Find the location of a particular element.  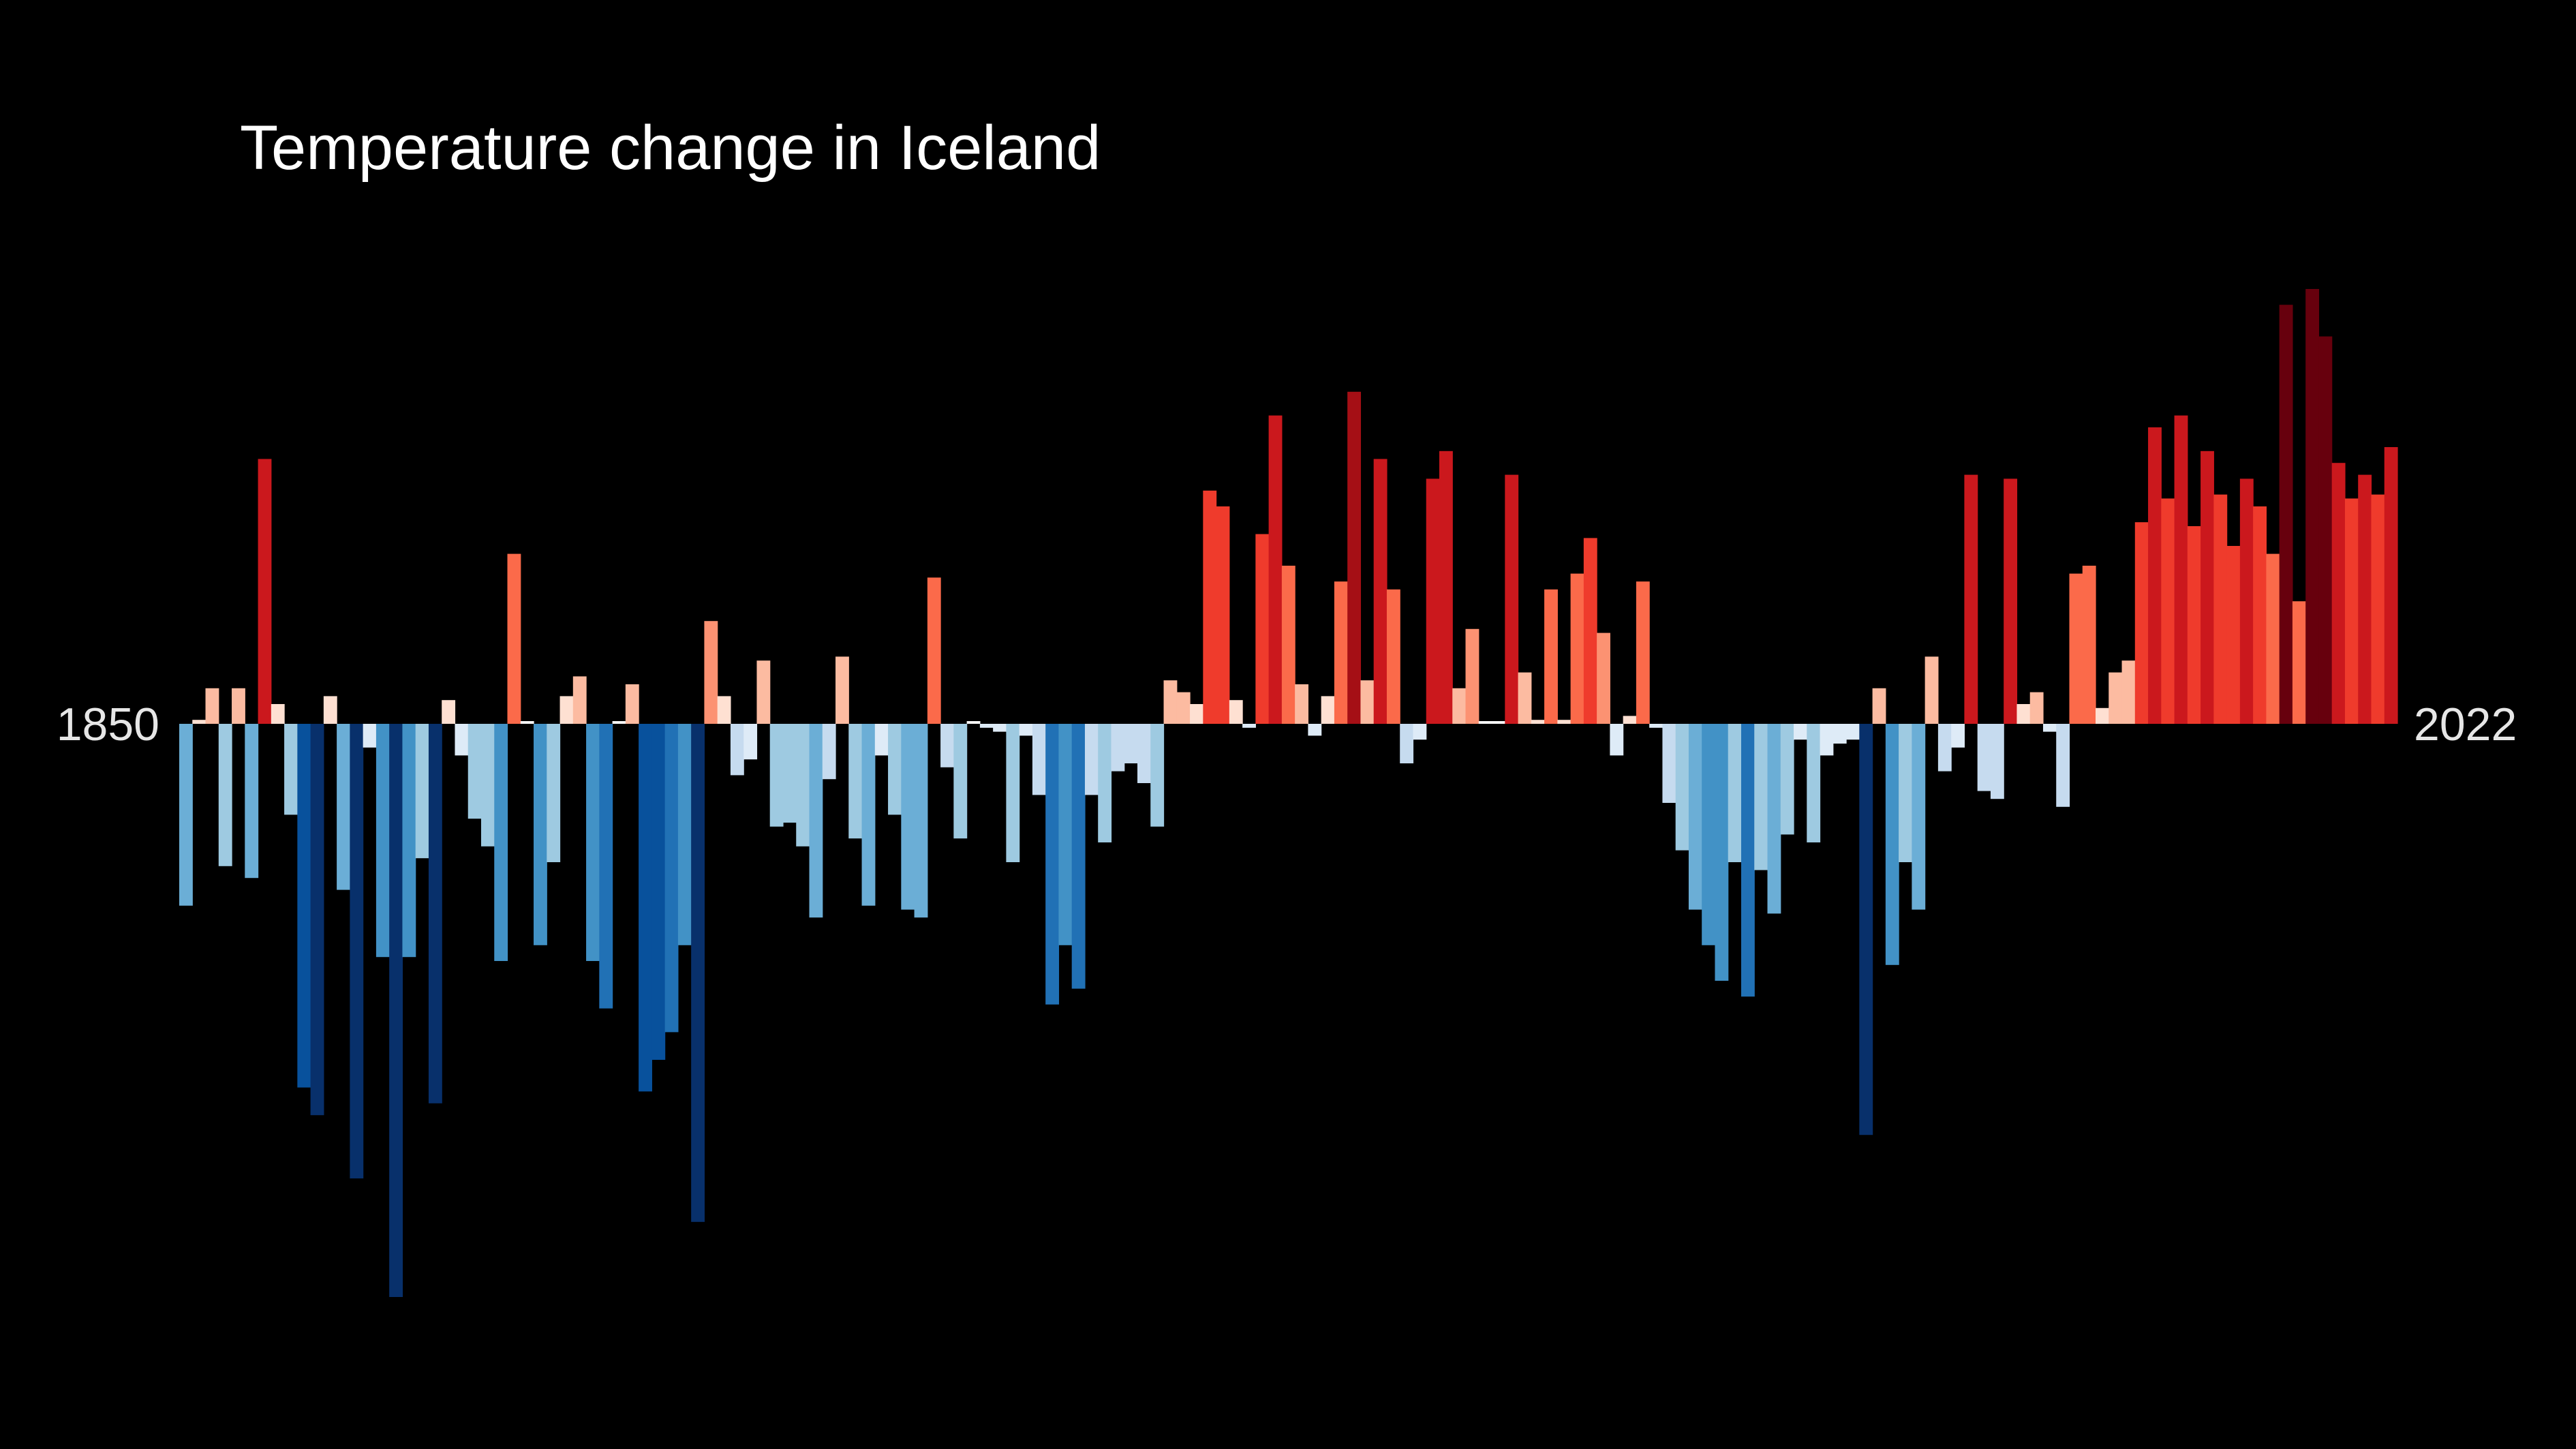

bar-1967 is located at coordinates (1722, 853).